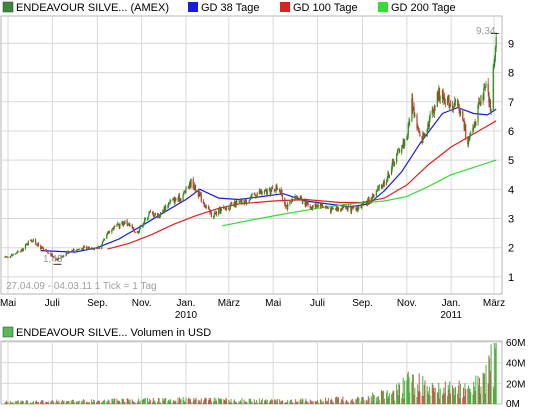  I want to click on x-year-label: 2010, so click(186, 315).